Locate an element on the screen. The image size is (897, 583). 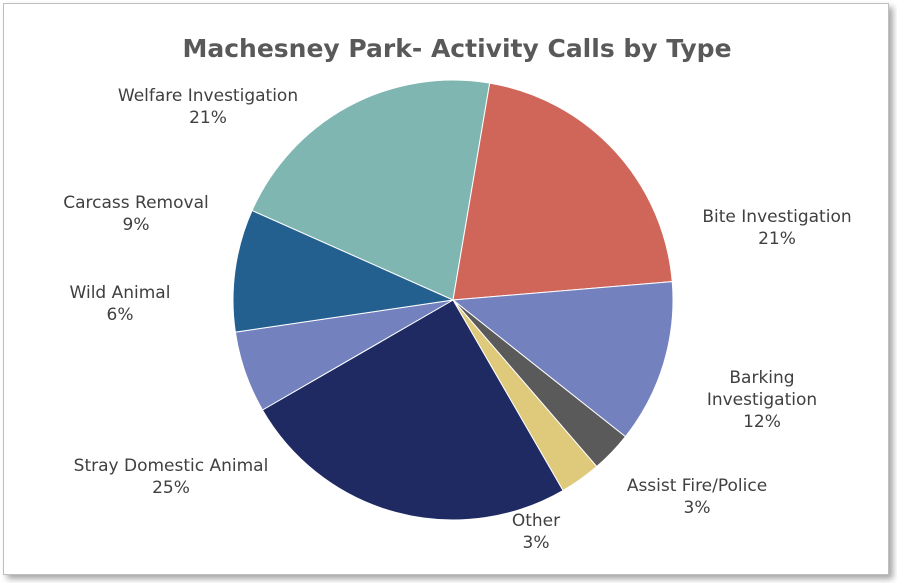
pie-slice-bite-investigation is located at coordinates (562, 191).